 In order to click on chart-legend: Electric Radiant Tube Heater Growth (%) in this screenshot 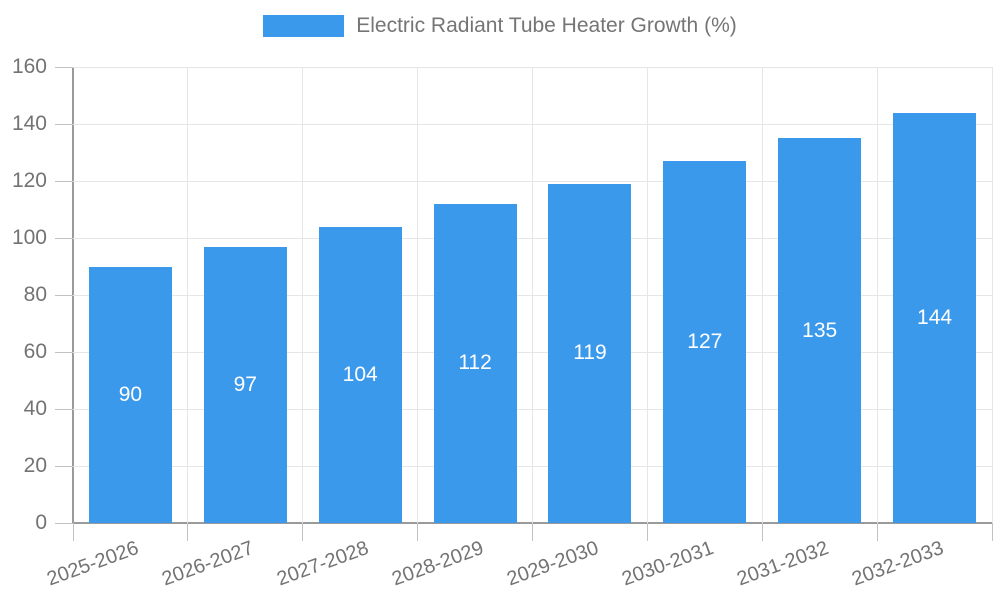, I will do `click(500, 26)`.